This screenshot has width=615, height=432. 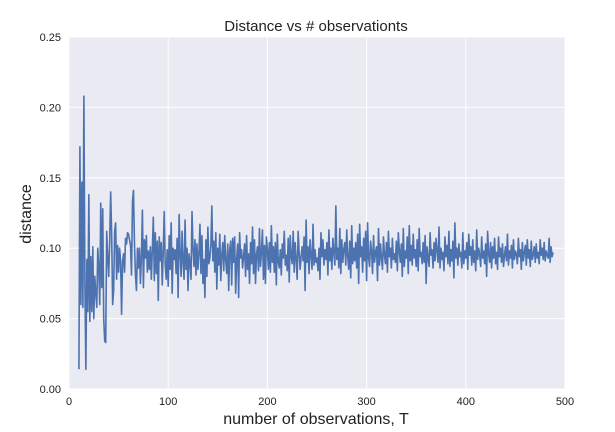 What do you see at coordinates (50, 320) in the screenshot?
I see `y-tick-label: 0.05` at bounding box center [50, 320].